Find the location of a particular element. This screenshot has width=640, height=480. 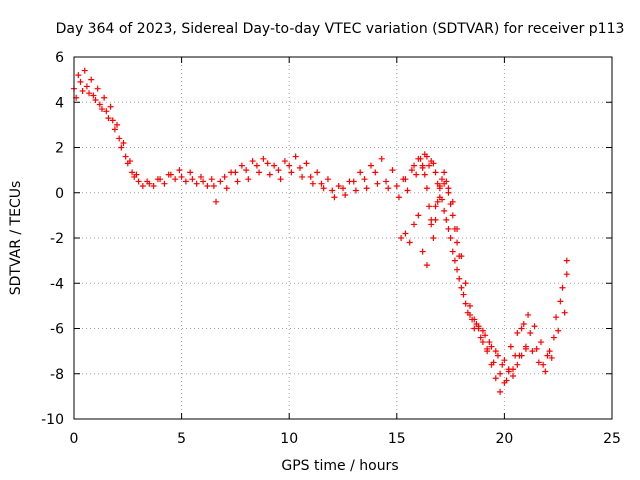

y-tick-label: -6 is located at coordinates (57, 330).